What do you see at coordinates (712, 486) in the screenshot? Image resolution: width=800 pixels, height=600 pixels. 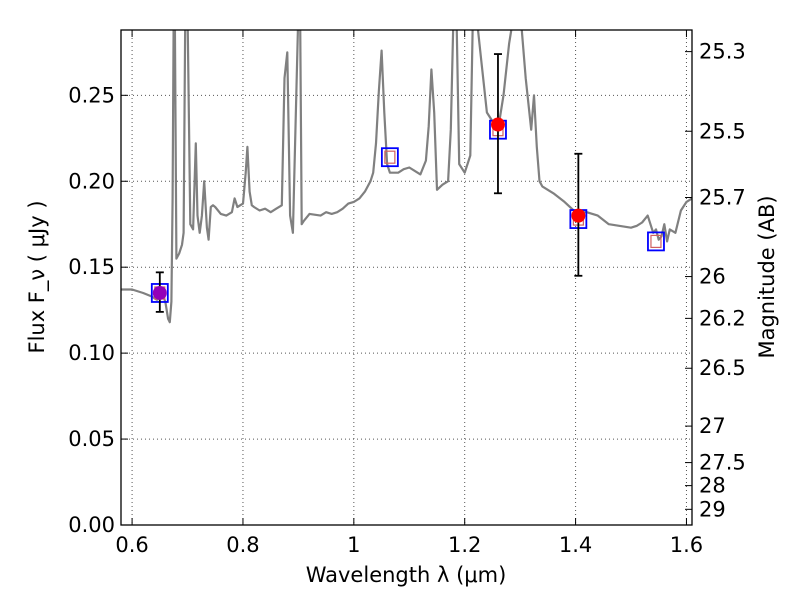 I see `right-tick-label: 28` at bounding box center [712, 486].